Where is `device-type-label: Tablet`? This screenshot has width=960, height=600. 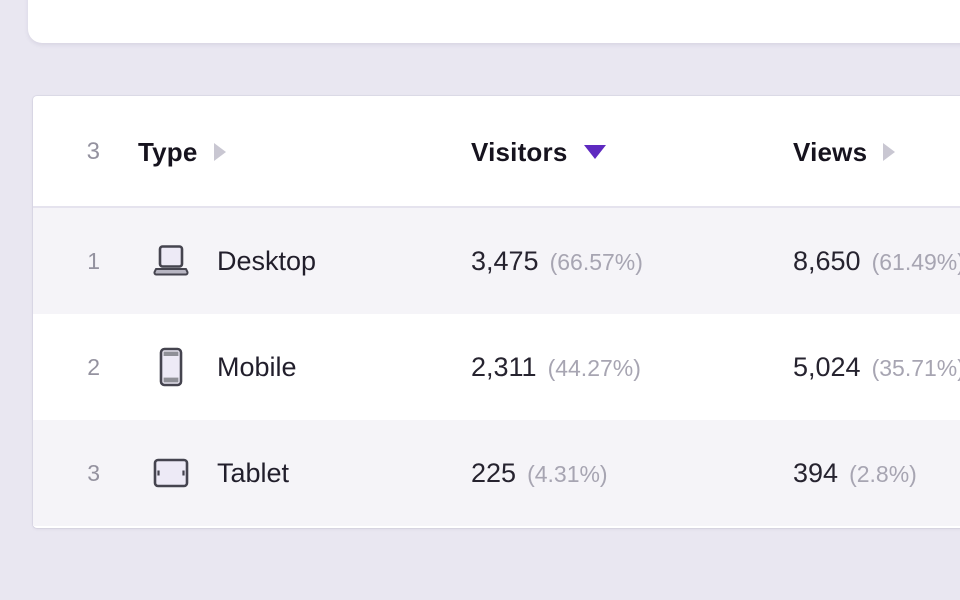
device-type-label: Tablet is located at coordinates (253, 472).